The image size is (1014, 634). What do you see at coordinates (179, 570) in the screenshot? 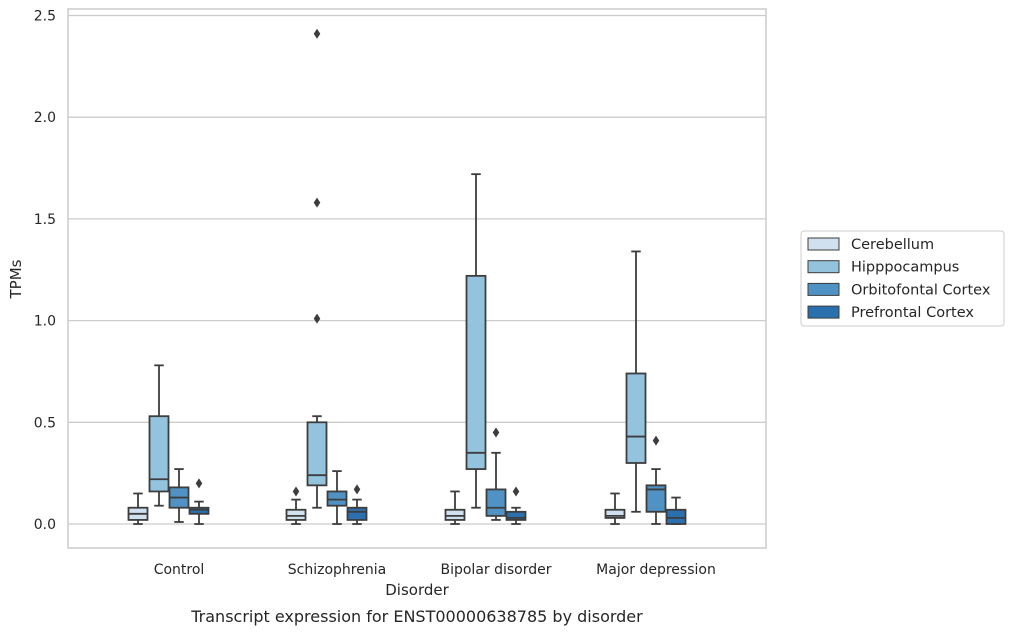
I see `x-tick-label: Control` at bounding box center [179, 570].